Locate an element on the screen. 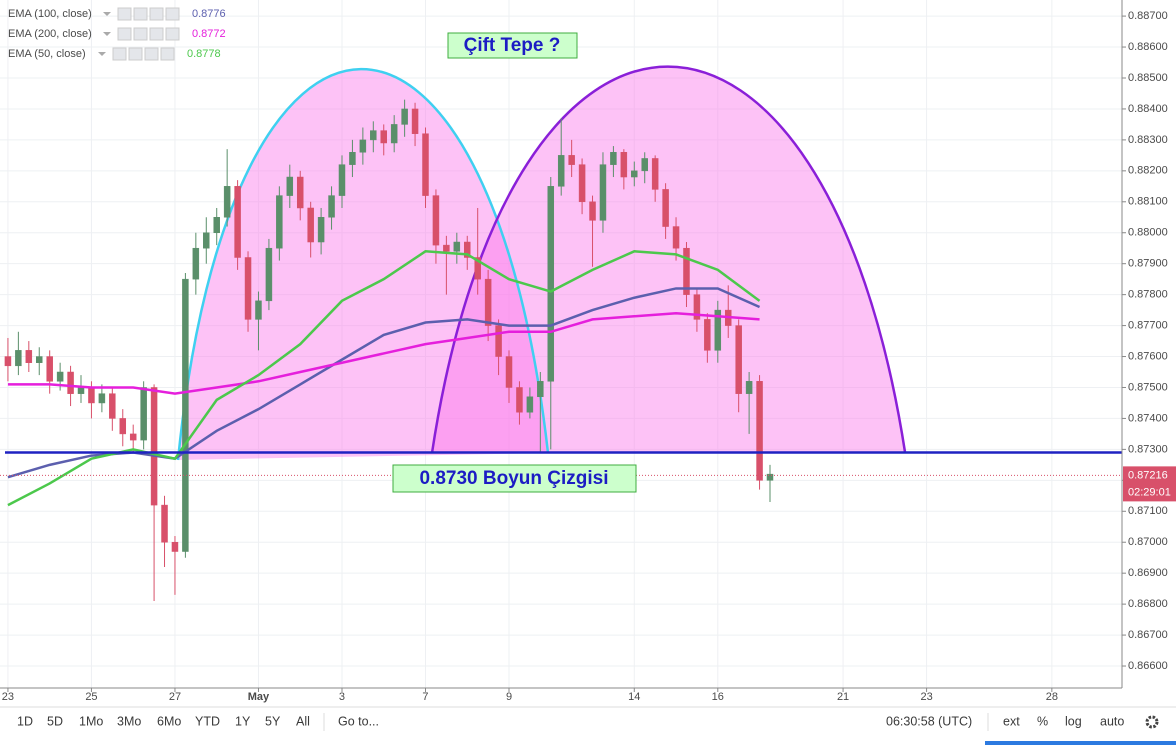 The height and width of the screenshot is (745, 1176). y-tick-label: 0.87800 is located at coordinates (1148, 295).